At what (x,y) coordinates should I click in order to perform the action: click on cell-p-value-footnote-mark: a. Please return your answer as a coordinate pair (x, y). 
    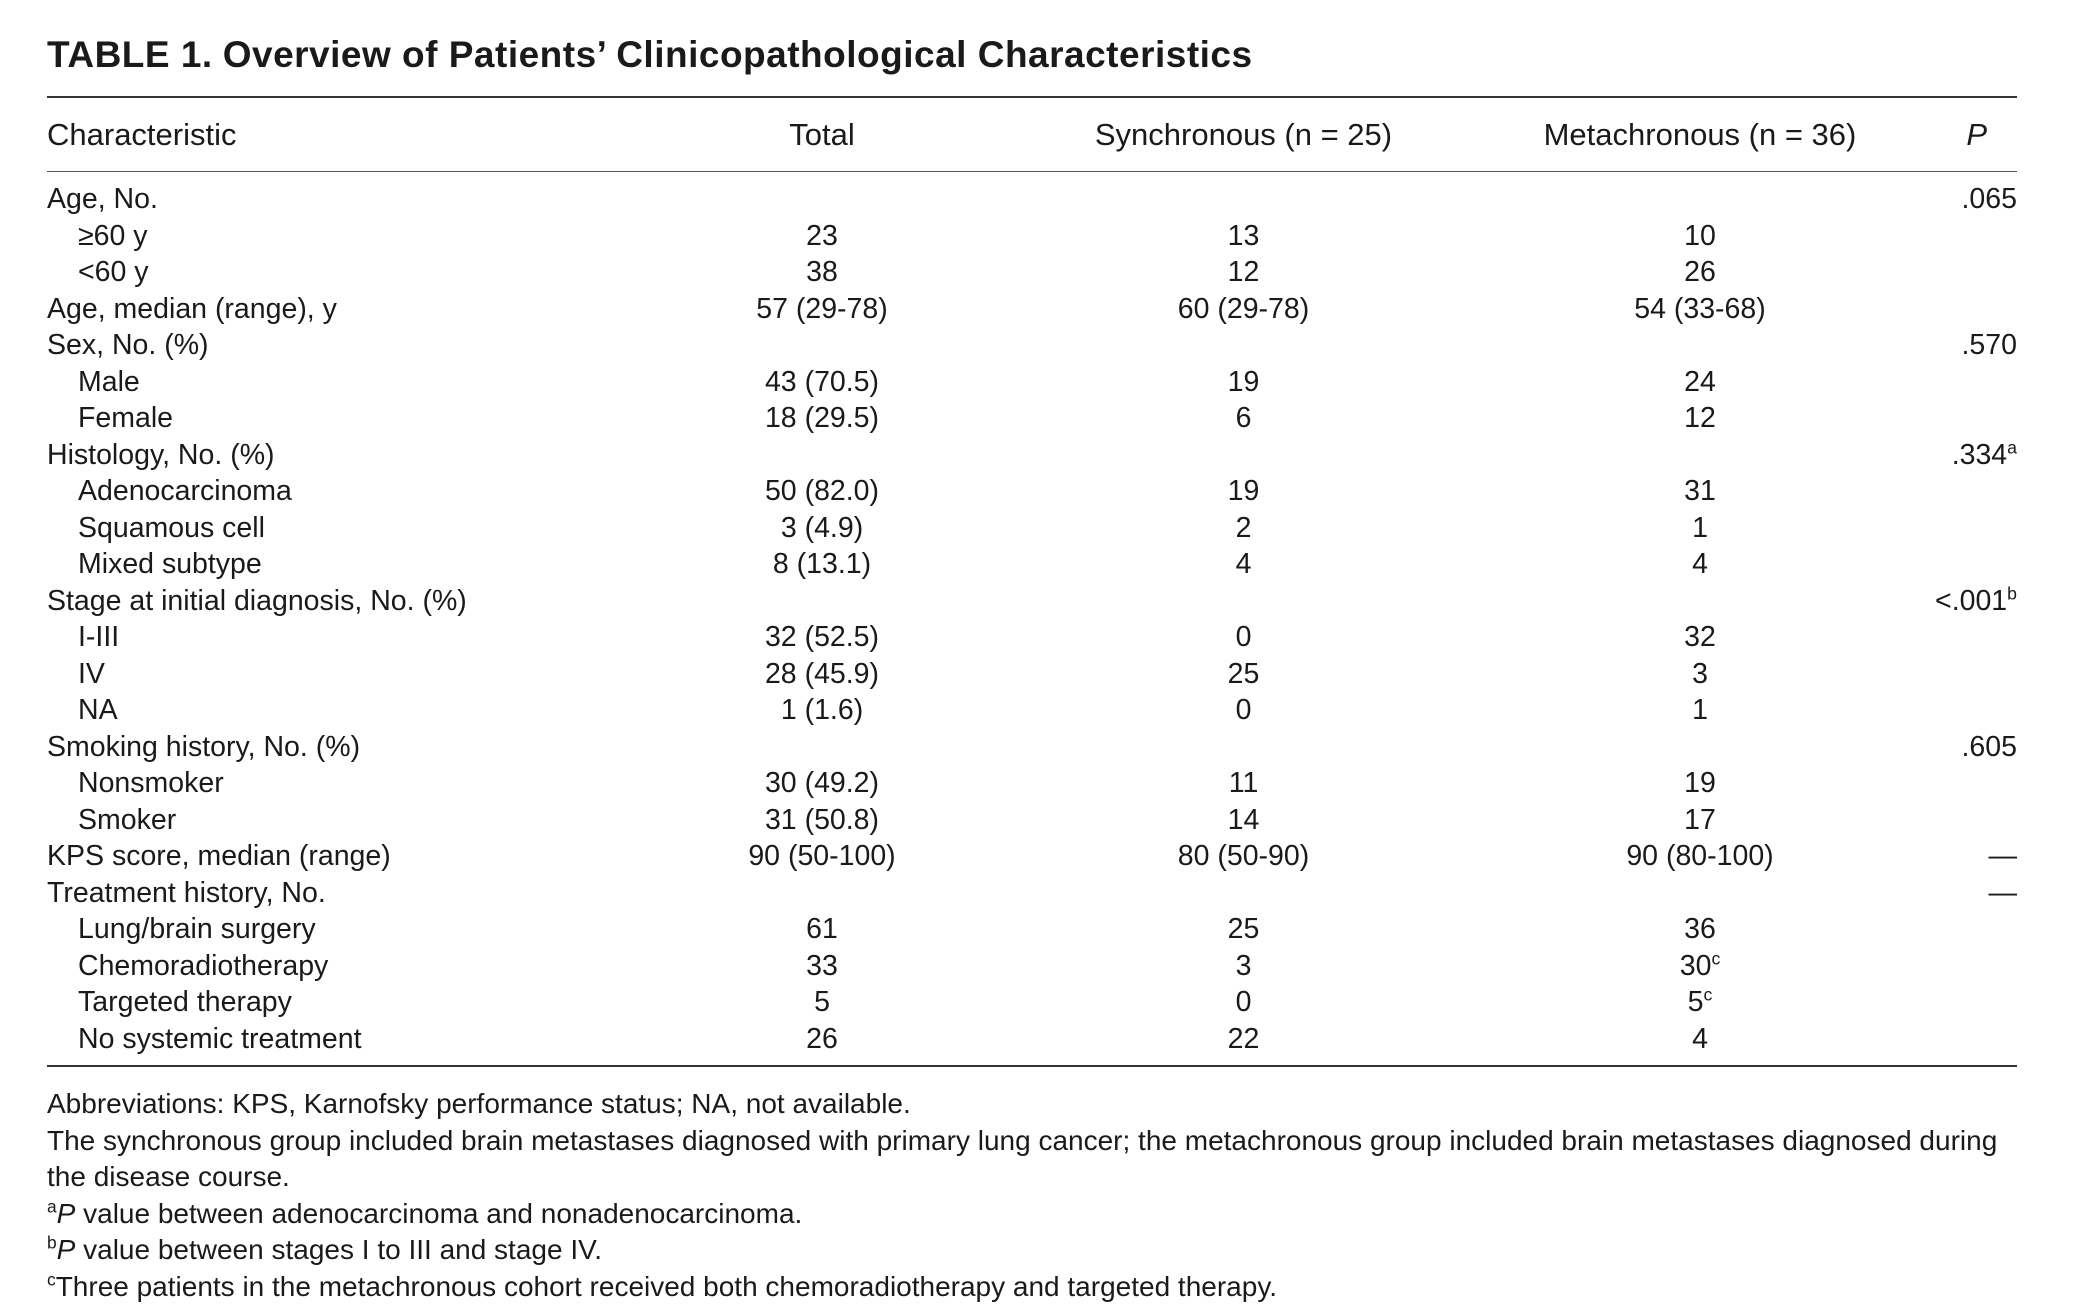
    Looking at the image, I should click on (2012, 447).